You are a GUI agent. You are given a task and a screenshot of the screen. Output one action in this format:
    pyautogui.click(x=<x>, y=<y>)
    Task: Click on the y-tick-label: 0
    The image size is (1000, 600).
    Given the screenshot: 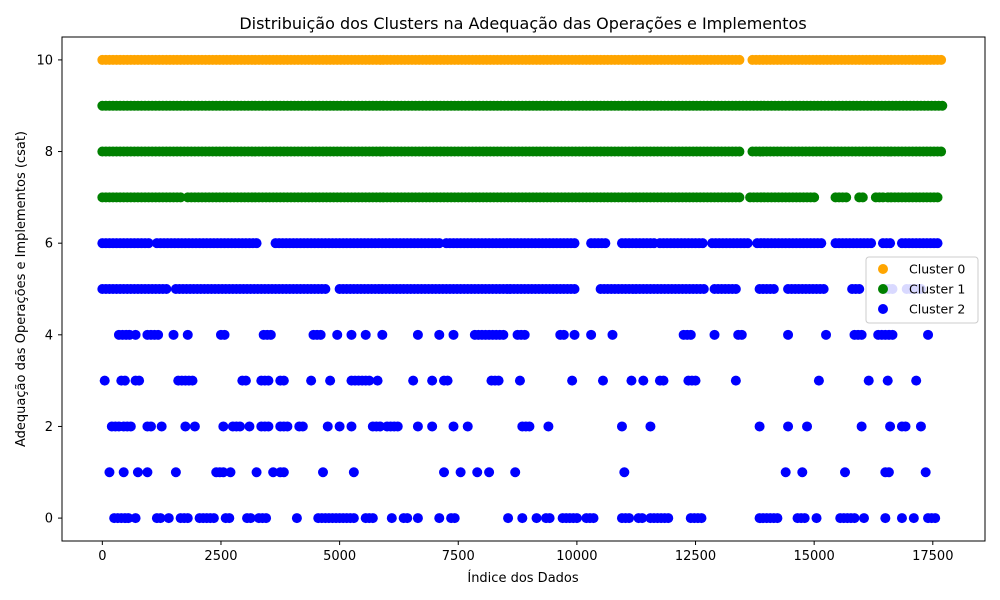 What is the action you would take?
    pyautogui.click(x=49, y=519)
    